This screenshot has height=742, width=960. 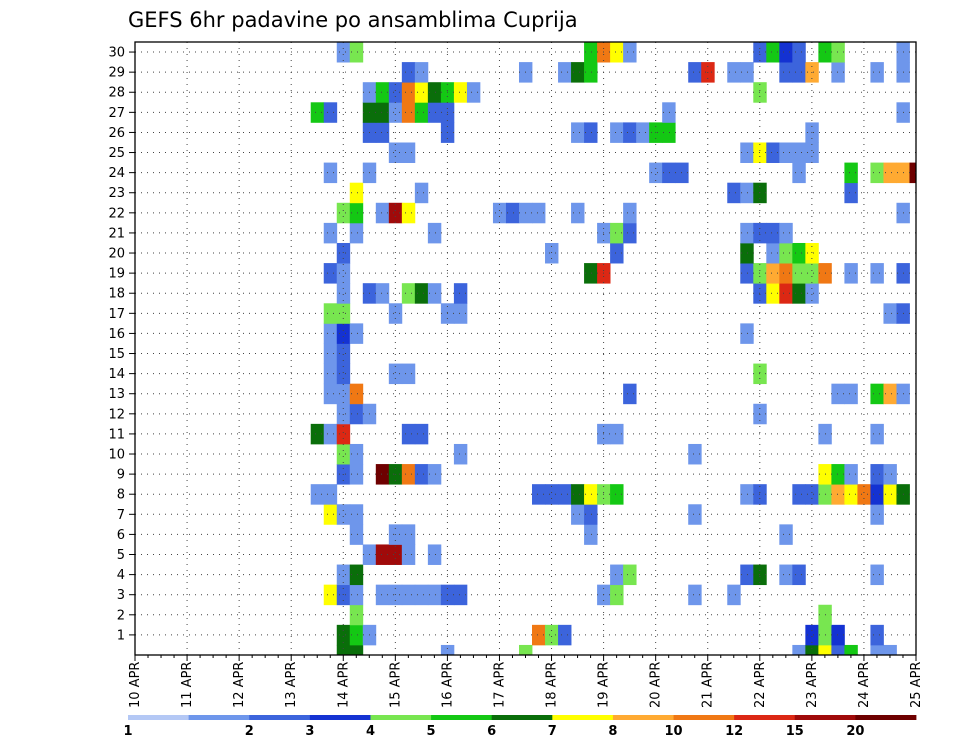 I want to click on y-tick-label: 10, so click(x=116, y=455).